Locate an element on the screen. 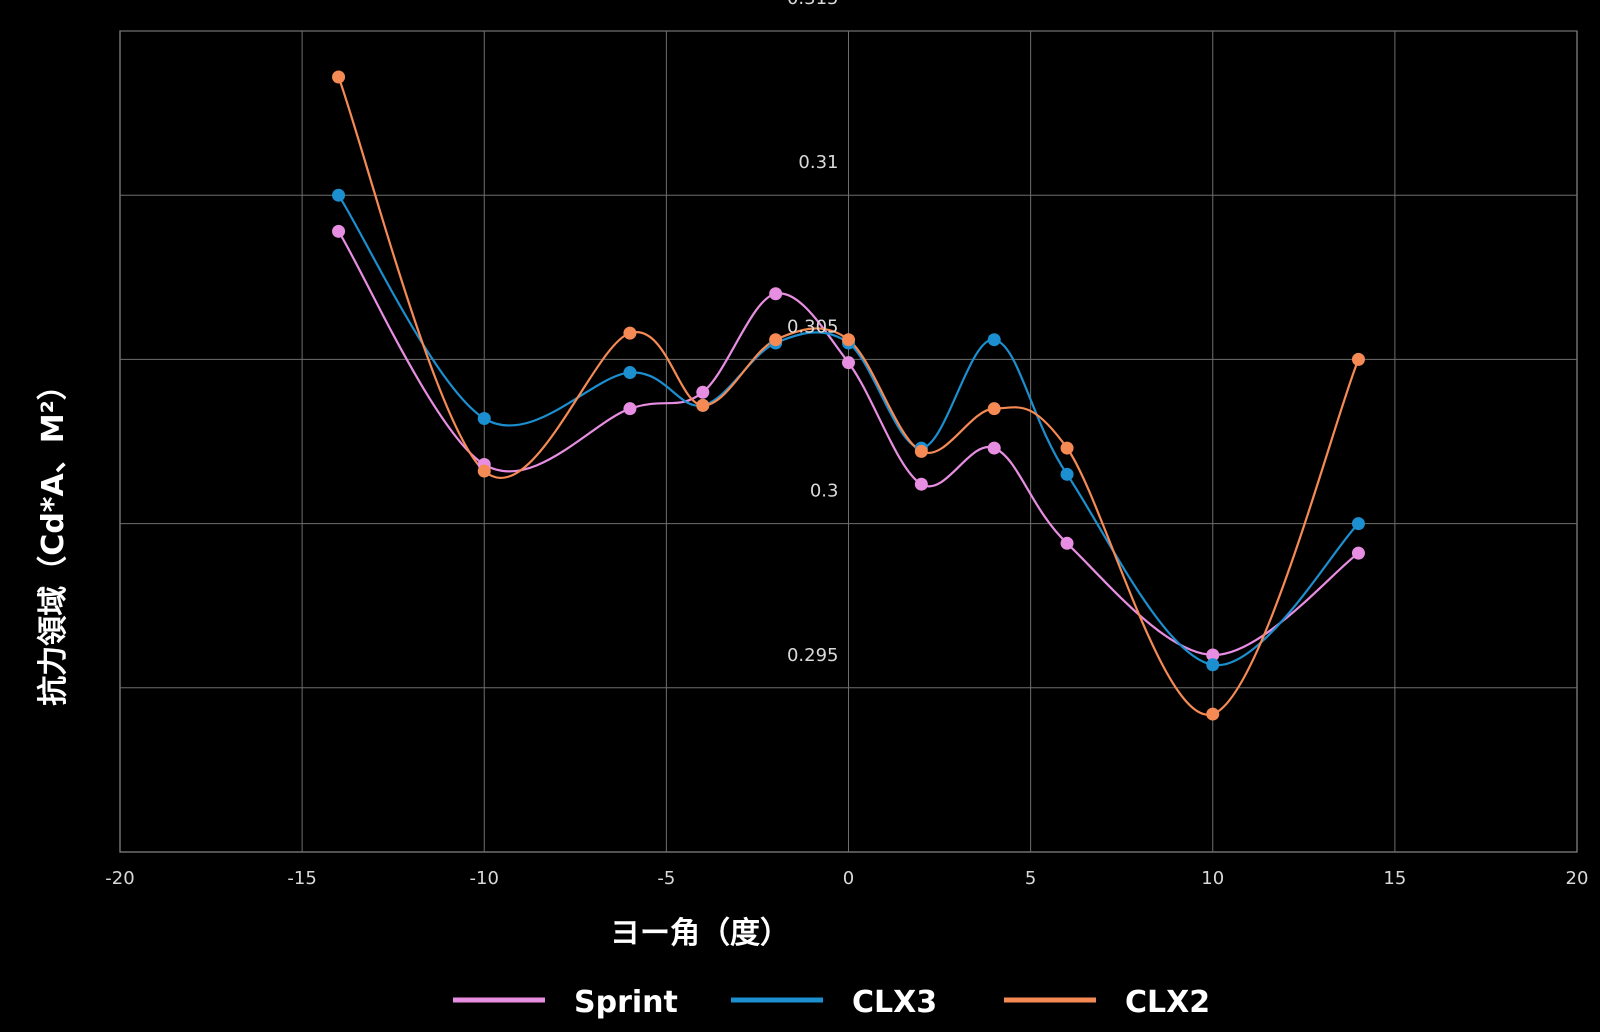  x-tick-label: -10 is located at coordinates (484, 878).